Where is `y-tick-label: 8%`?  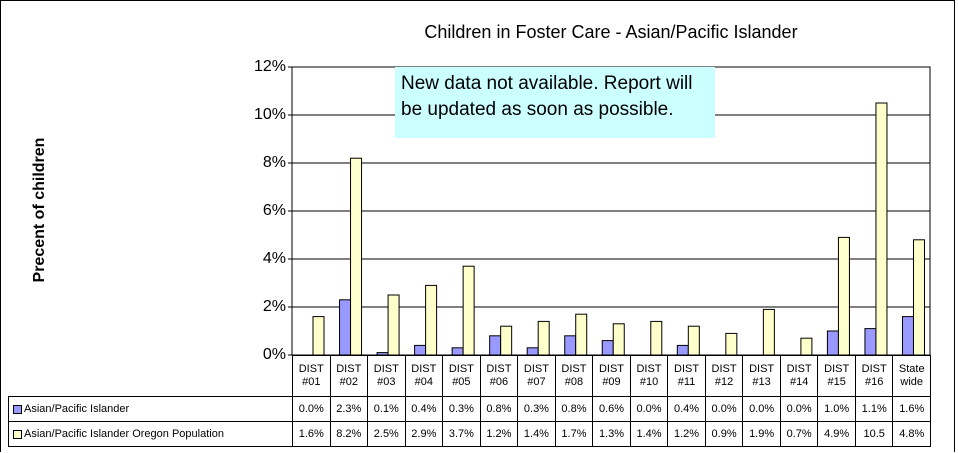 y-tick-label: 8% is located at coordinates (274, 162).